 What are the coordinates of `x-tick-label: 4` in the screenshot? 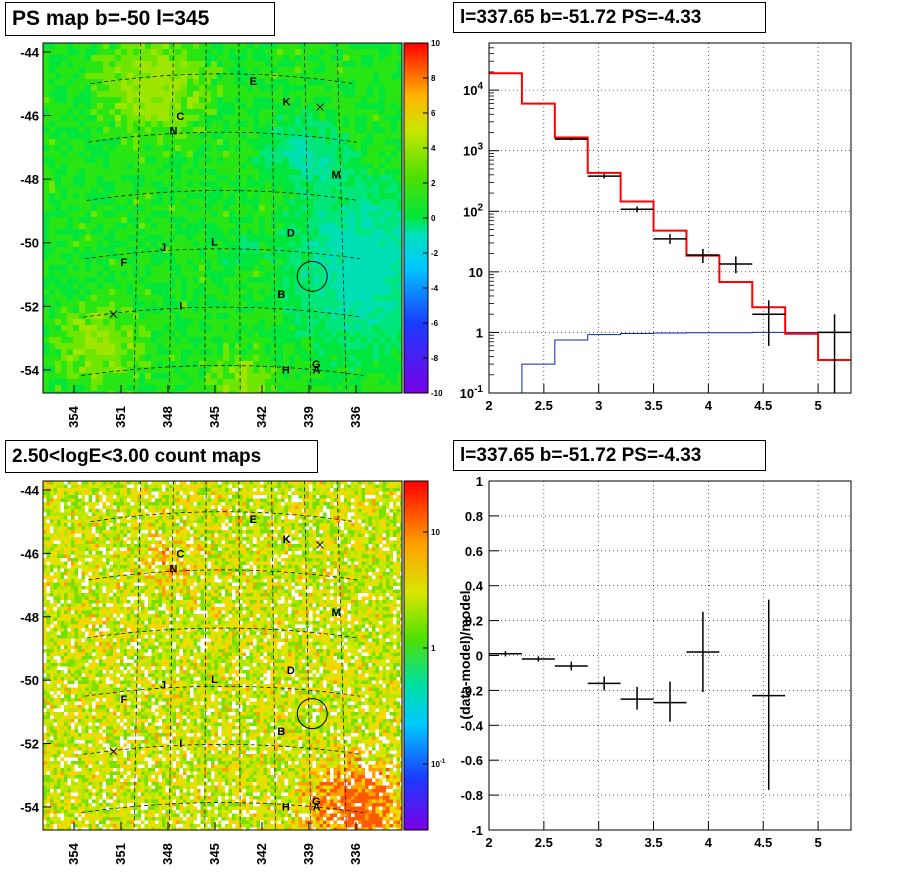 It's located at (709, 405).